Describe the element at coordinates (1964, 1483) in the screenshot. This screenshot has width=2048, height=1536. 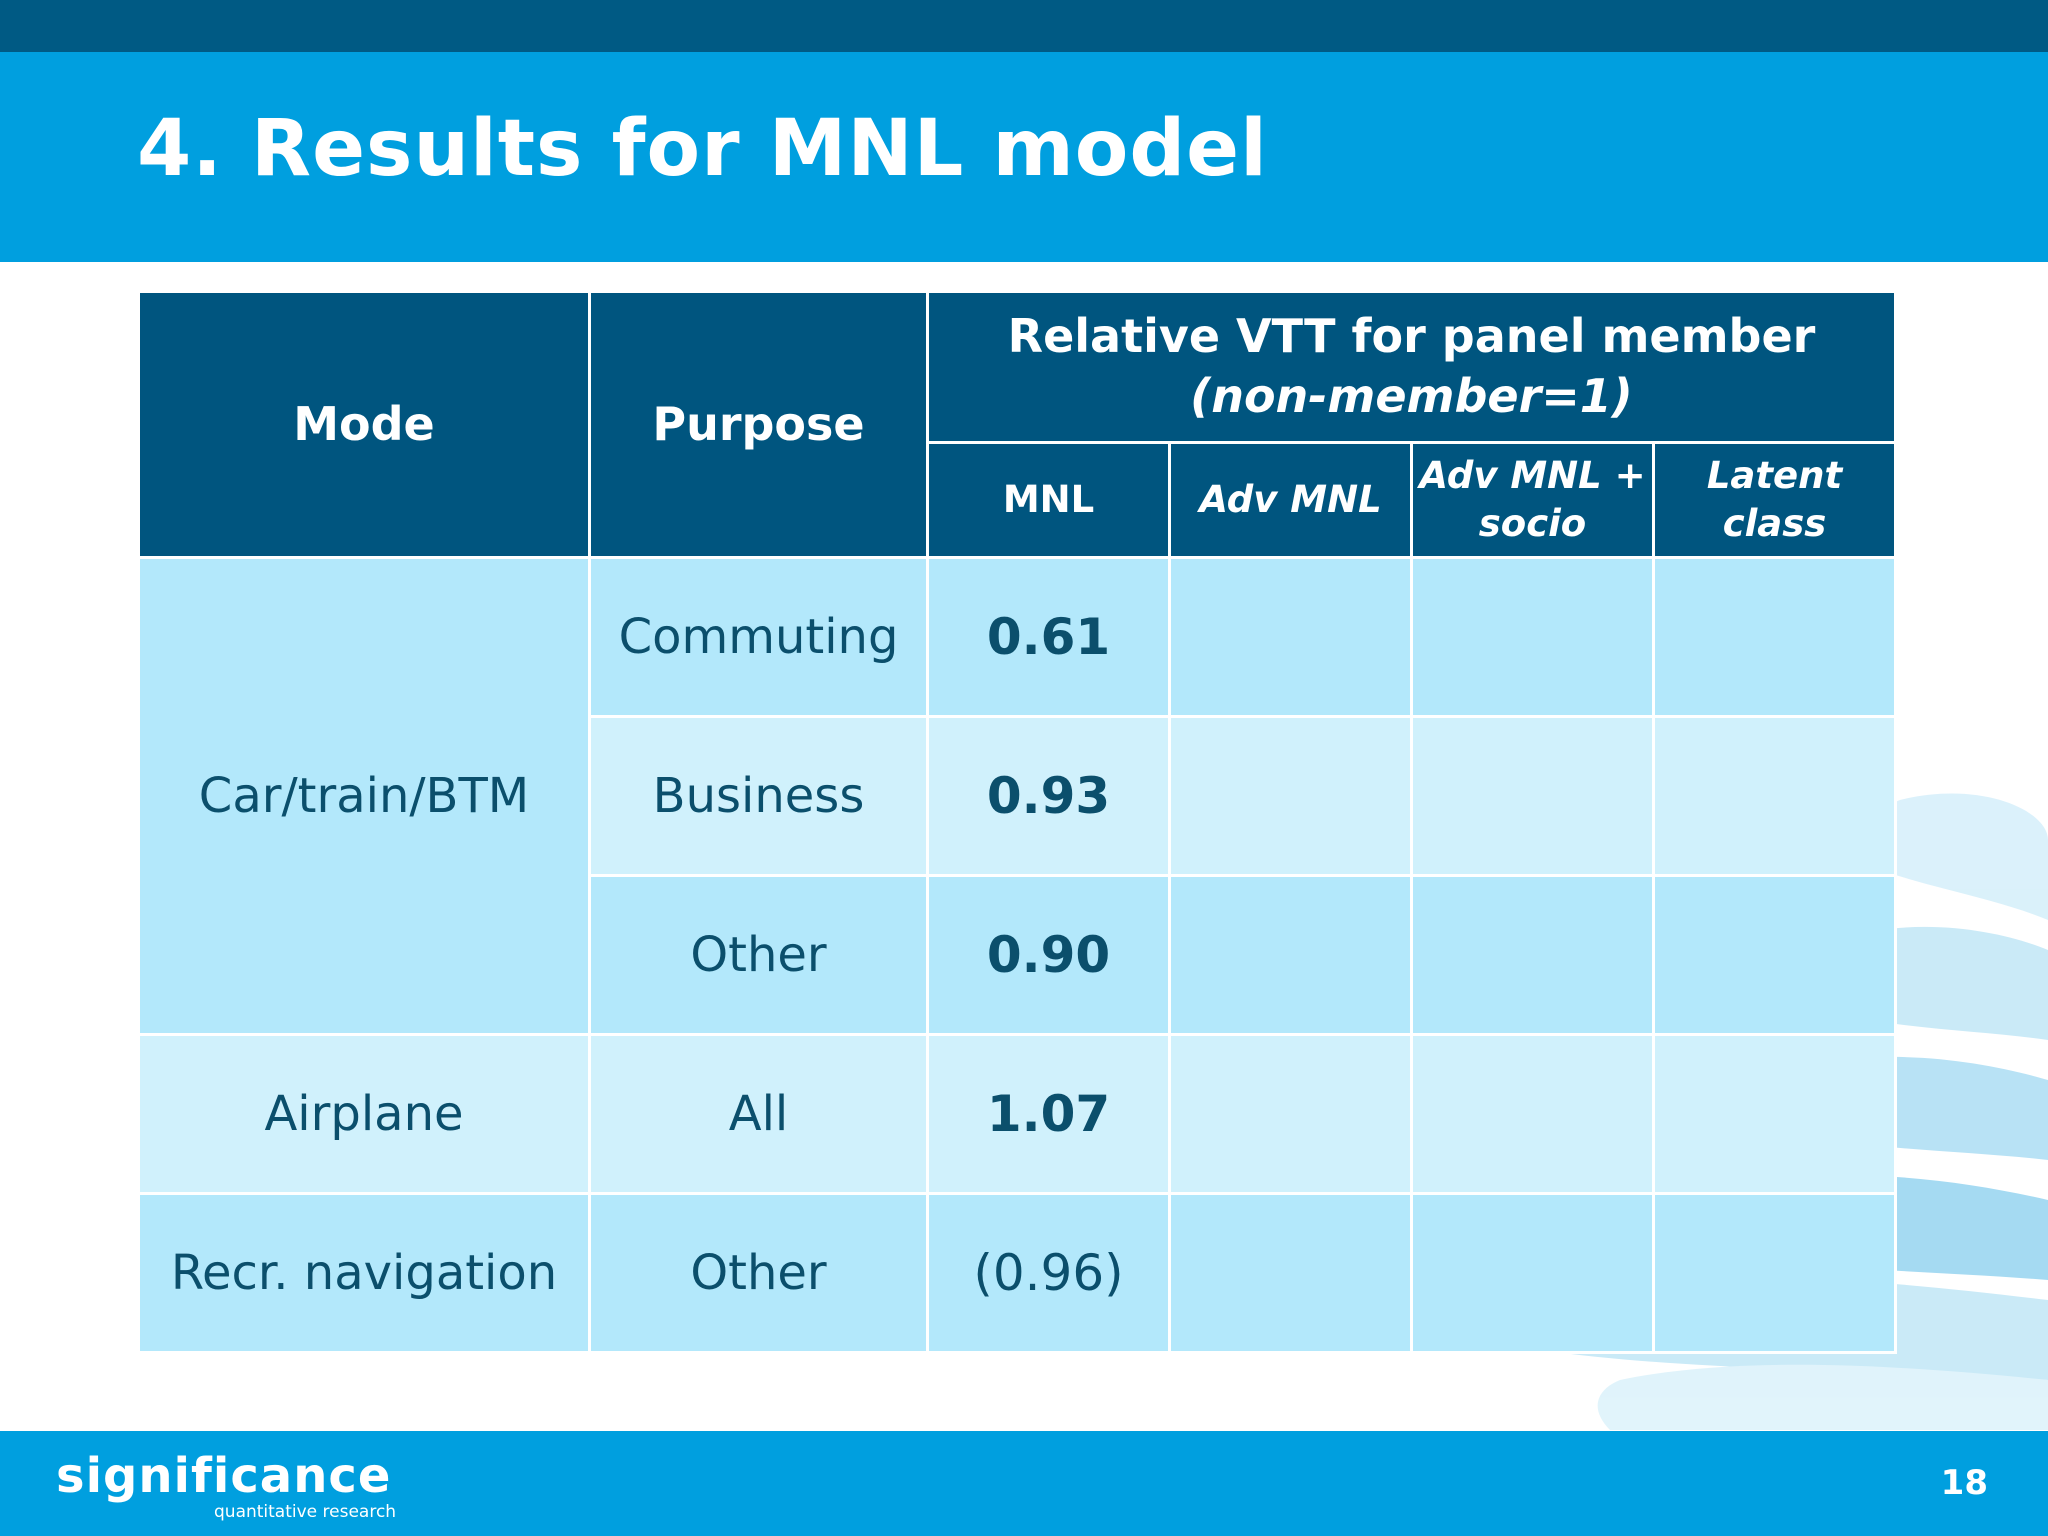
I see `page-number: 18` at that location.